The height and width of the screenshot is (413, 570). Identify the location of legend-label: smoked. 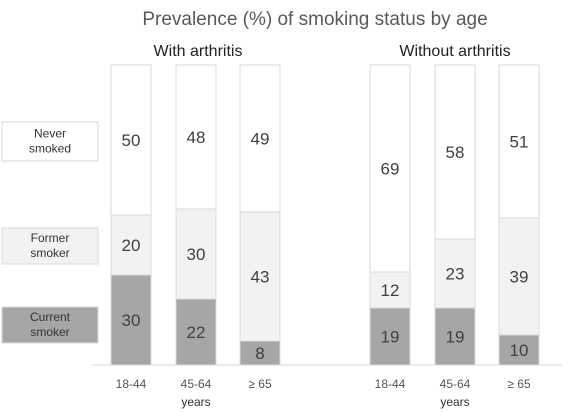
(50, 149).